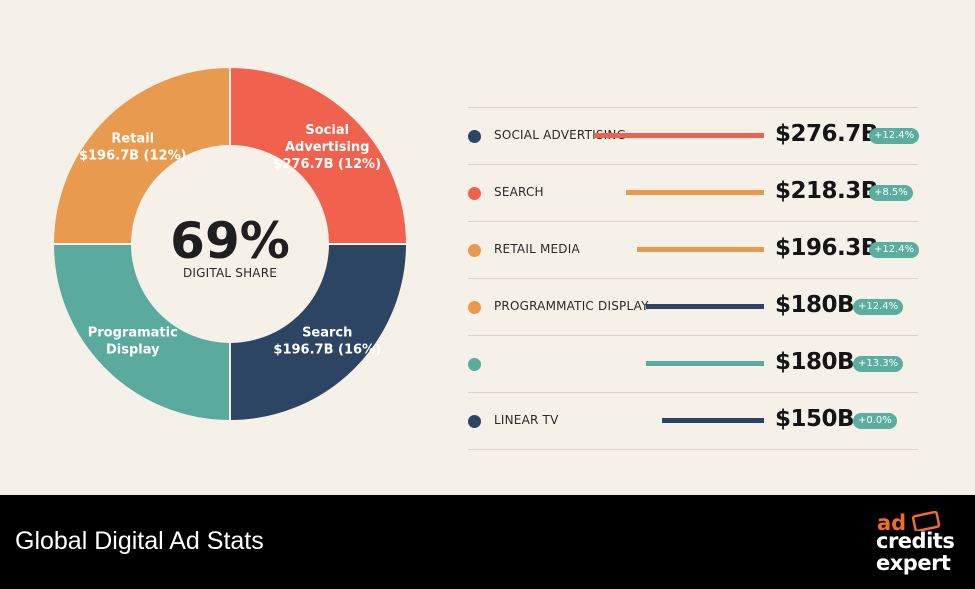 This screenshot has height=589, width=975. Describe the element at coordinates (327, 130) in the screenshot. I see `slice-label-social-advertising: Social` at that location.